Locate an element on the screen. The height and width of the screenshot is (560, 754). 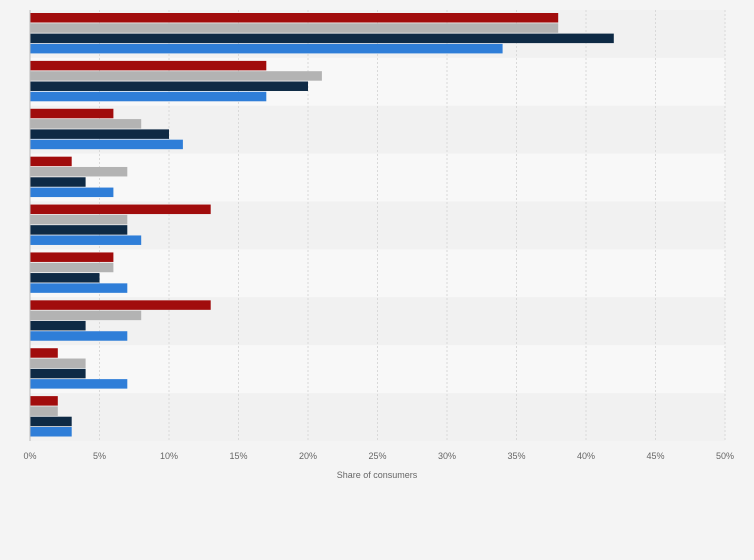
x-tick-label: 0% is located at coordinates (29, 456).